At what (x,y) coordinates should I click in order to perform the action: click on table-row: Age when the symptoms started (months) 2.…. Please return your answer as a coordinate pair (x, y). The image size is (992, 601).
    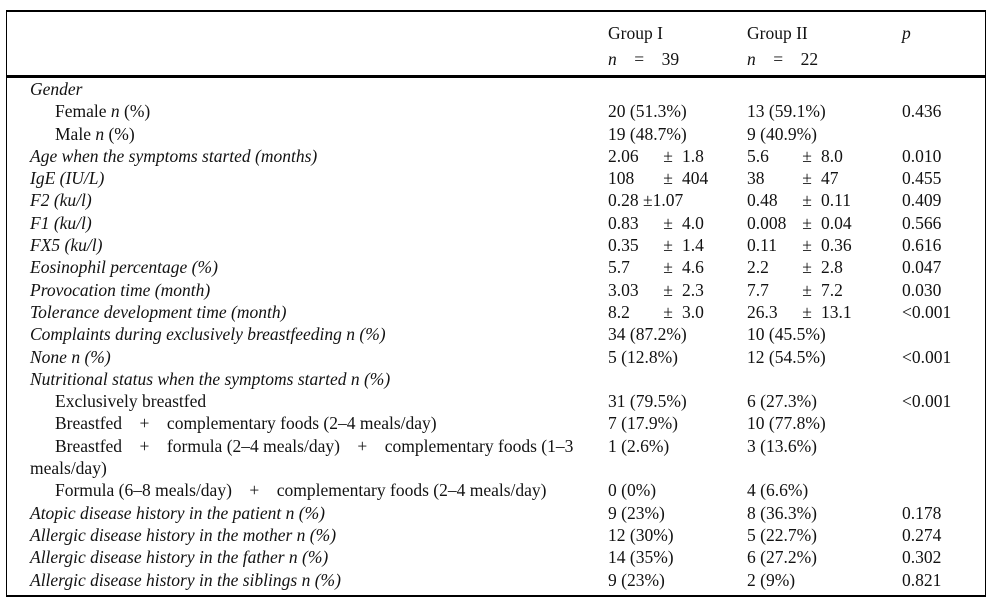
    Looking at the image, I should click on (496, 156).